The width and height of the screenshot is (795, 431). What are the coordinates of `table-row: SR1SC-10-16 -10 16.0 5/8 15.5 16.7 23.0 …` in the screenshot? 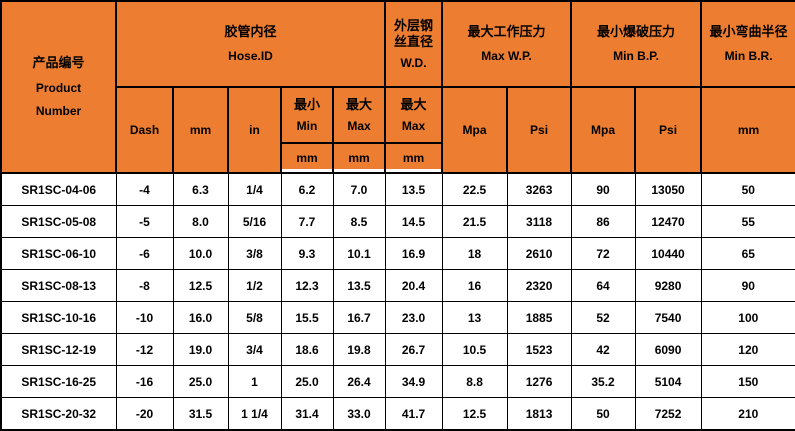 It's located at (397, 317).